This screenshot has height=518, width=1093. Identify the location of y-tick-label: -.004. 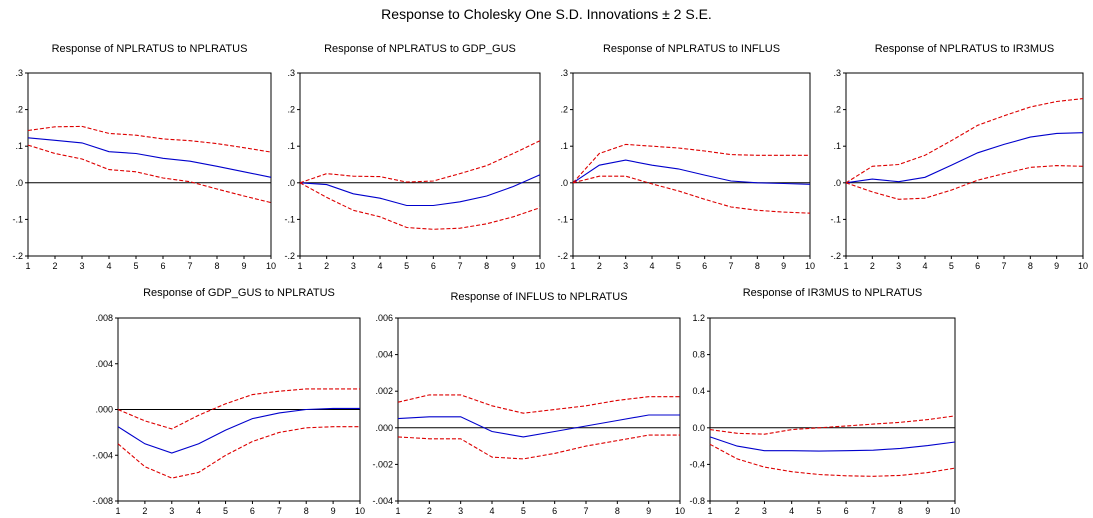
(382, 501).